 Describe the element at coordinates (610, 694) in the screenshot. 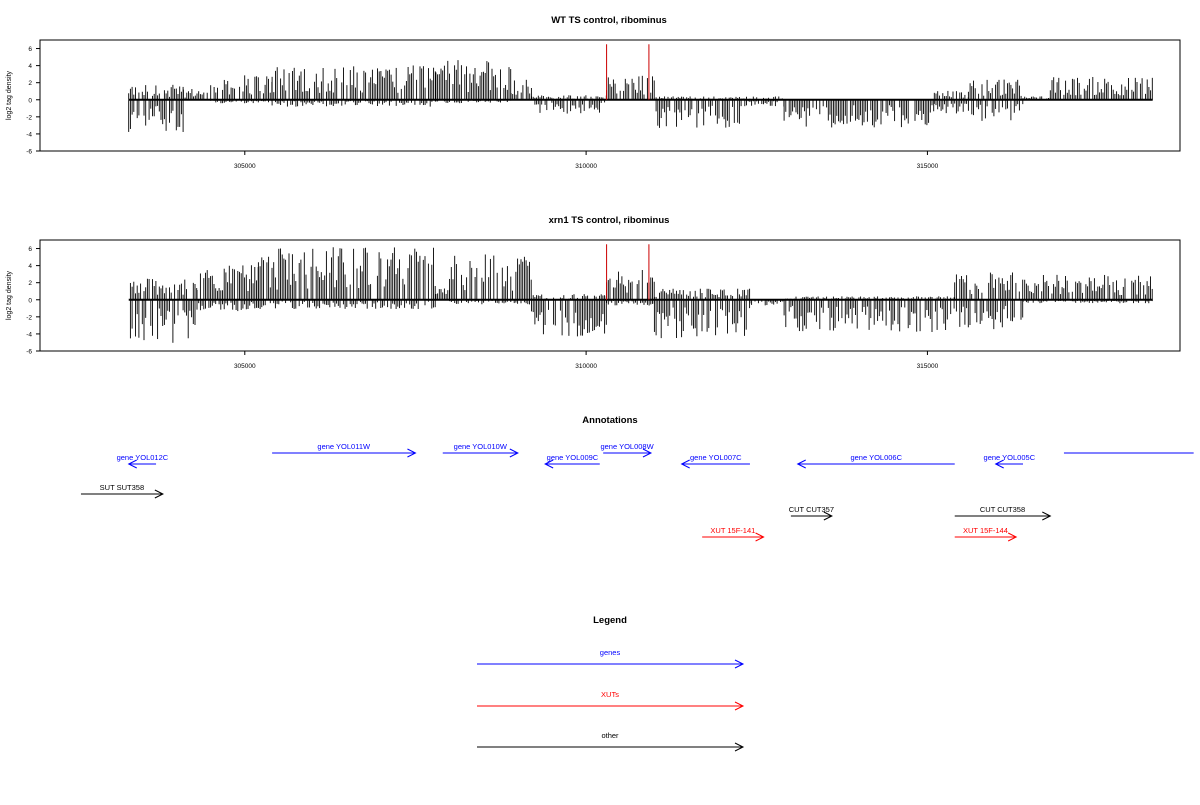

I see `legend-label: XUTs` at that location.